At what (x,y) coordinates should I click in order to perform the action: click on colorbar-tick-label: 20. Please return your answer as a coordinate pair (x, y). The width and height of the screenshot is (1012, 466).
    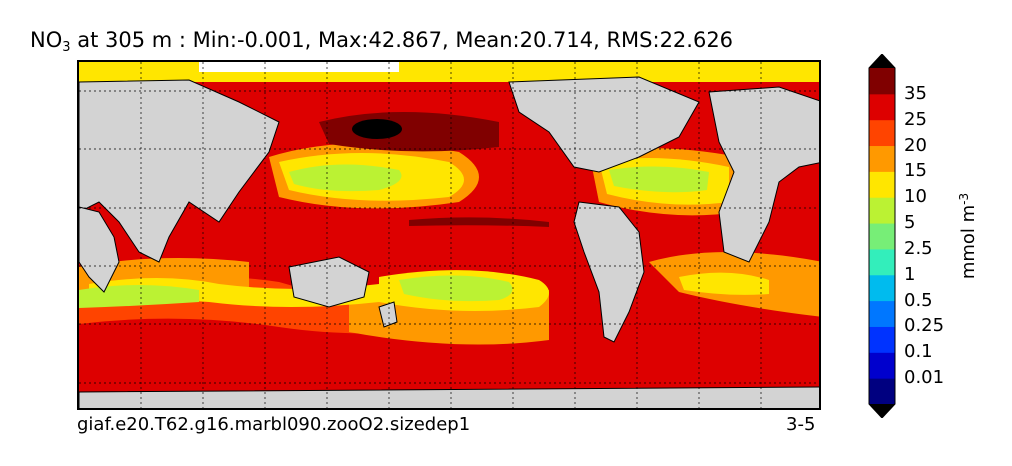
    Looking at the image, I should click on (915, 145).